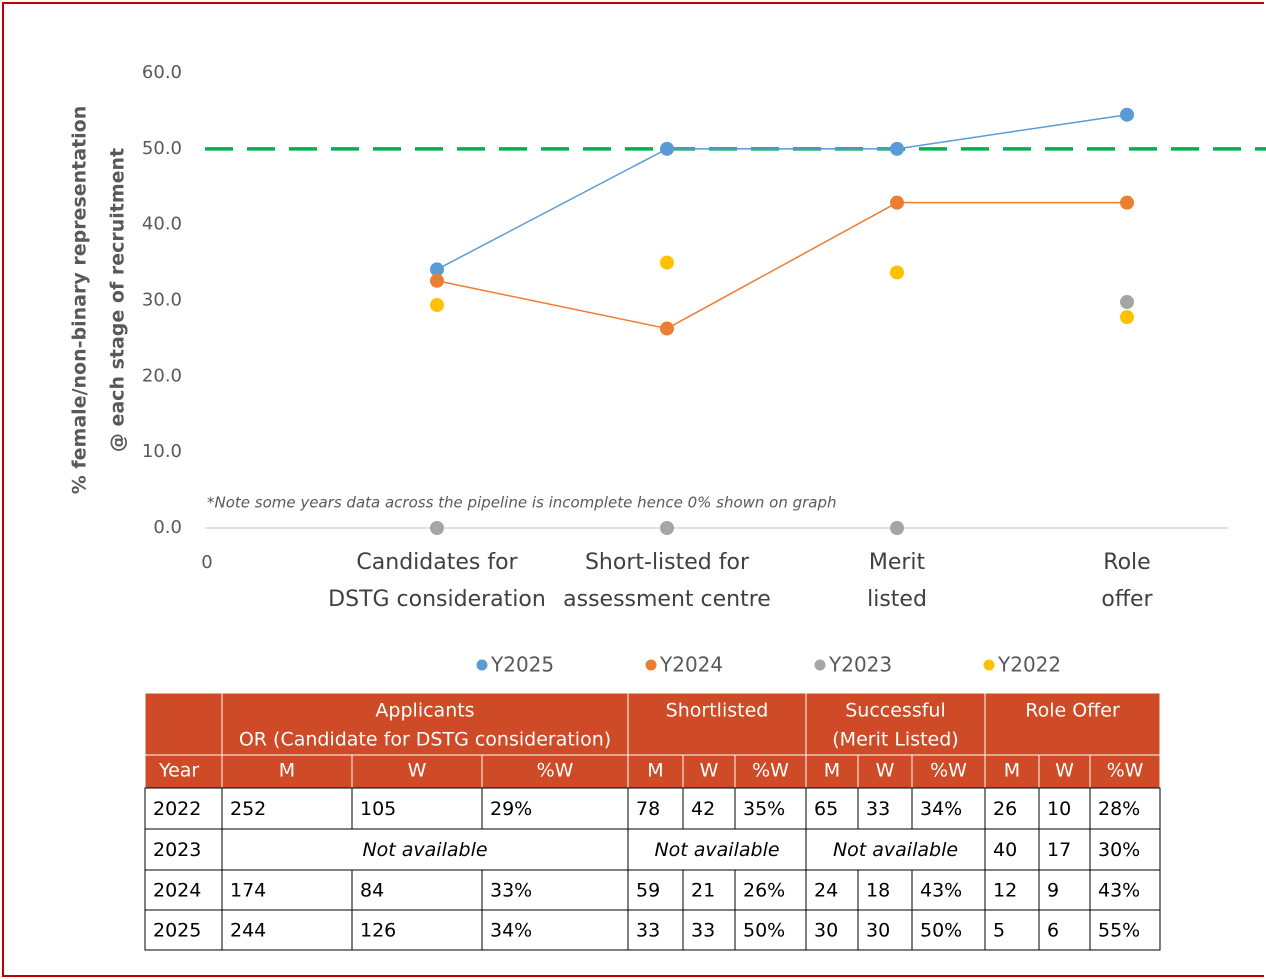 The height and width of the screenshot is (979, 1266). I want to click on table-cell-text: 18, so click(878, 891).